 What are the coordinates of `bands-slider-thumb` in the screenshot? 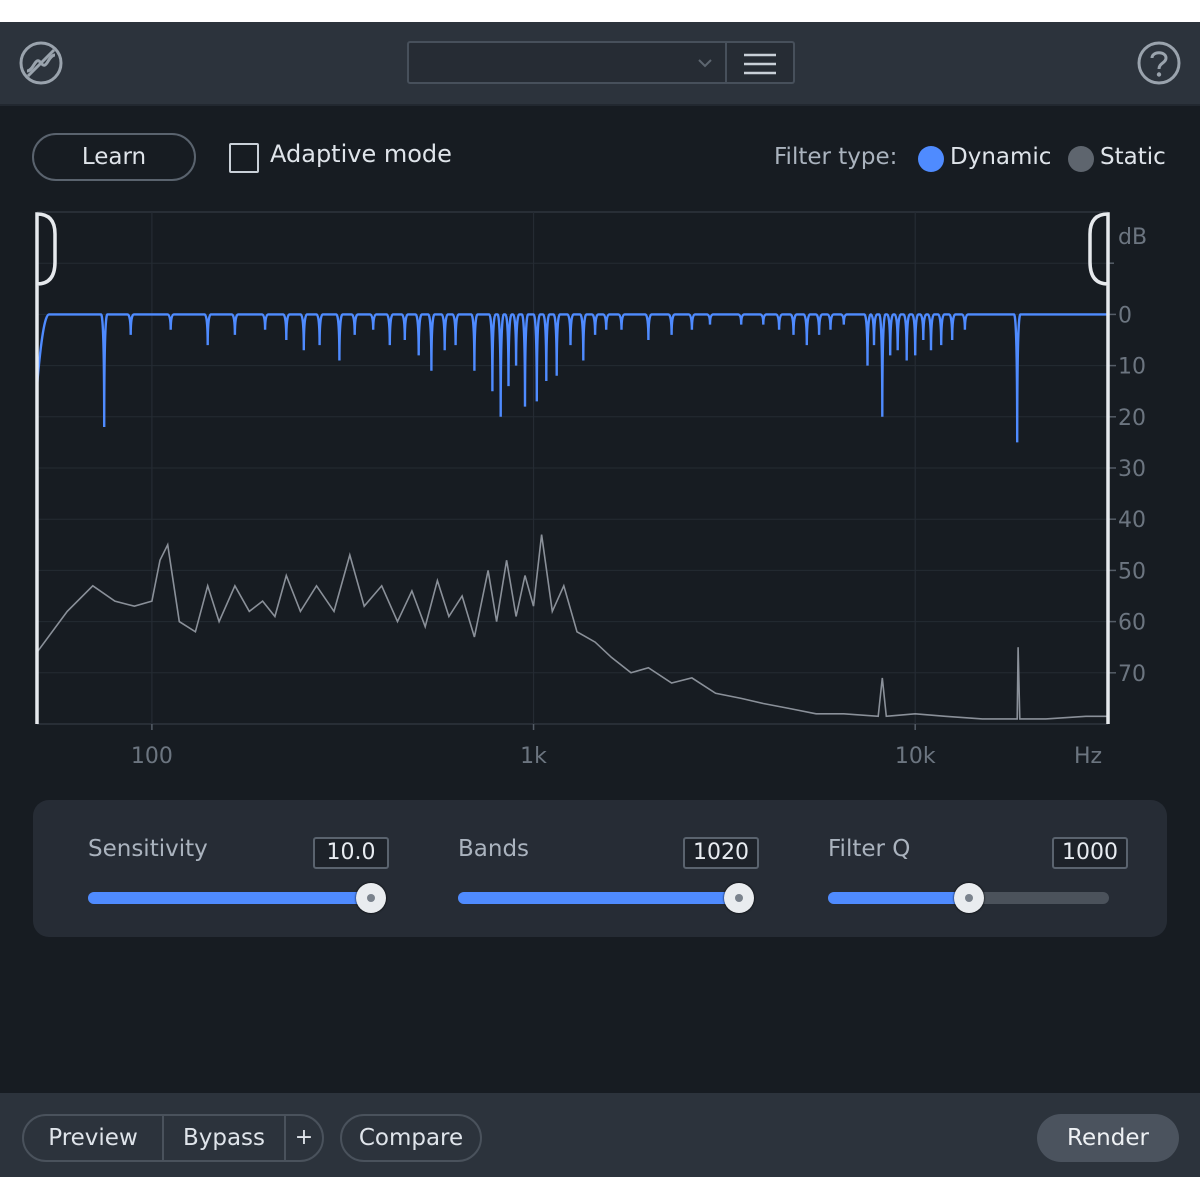 It's located at (739, 898).